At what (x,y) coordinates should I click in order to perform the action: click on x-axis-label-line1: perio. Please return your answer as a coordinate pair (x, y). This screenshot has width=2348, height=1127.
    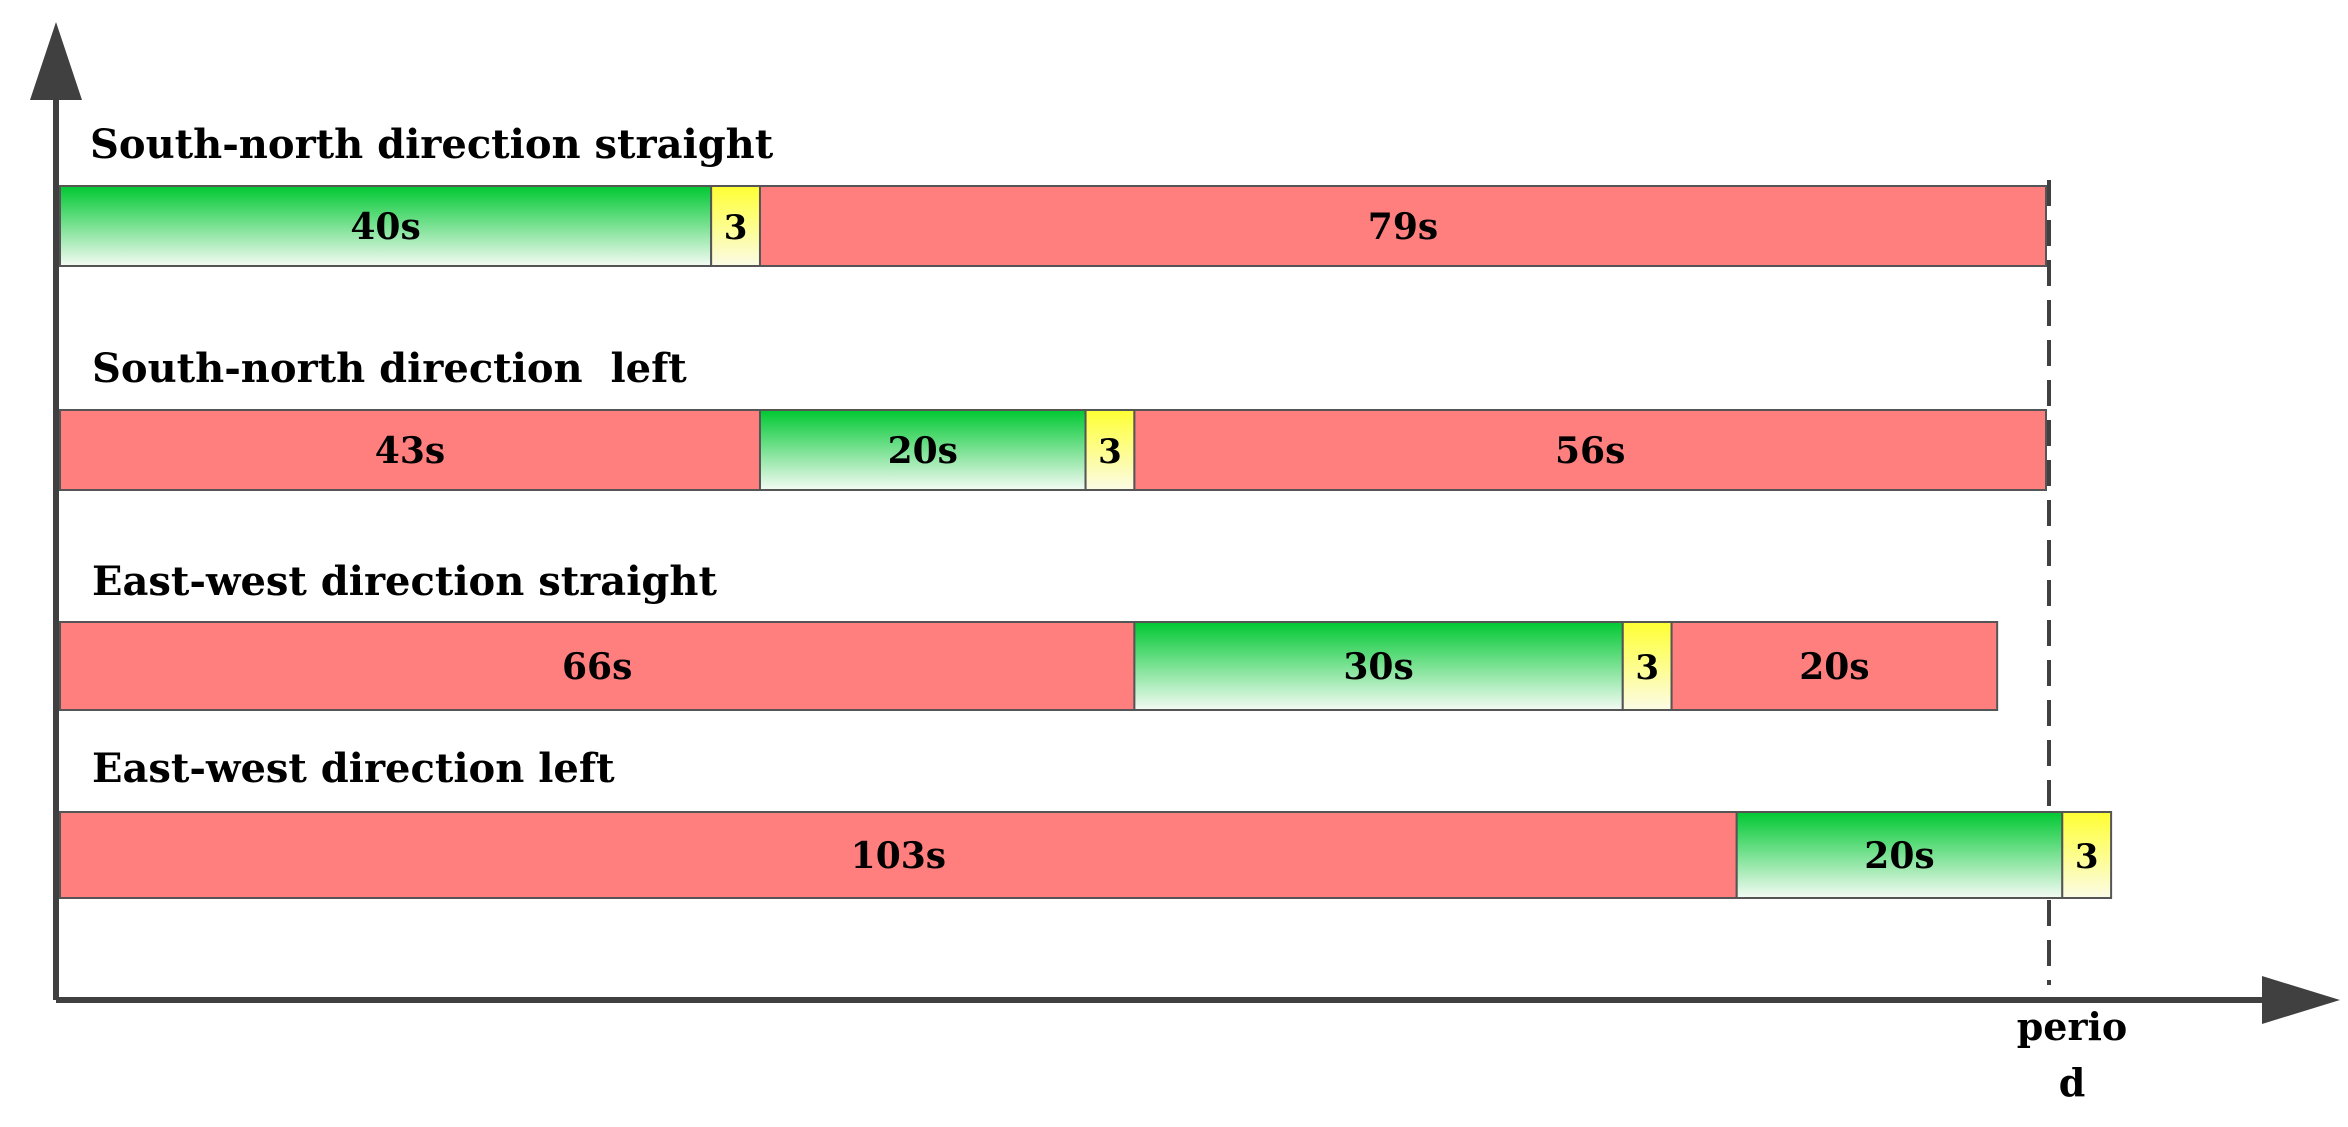
    Looking at the image, I should click on (2072, 1026).